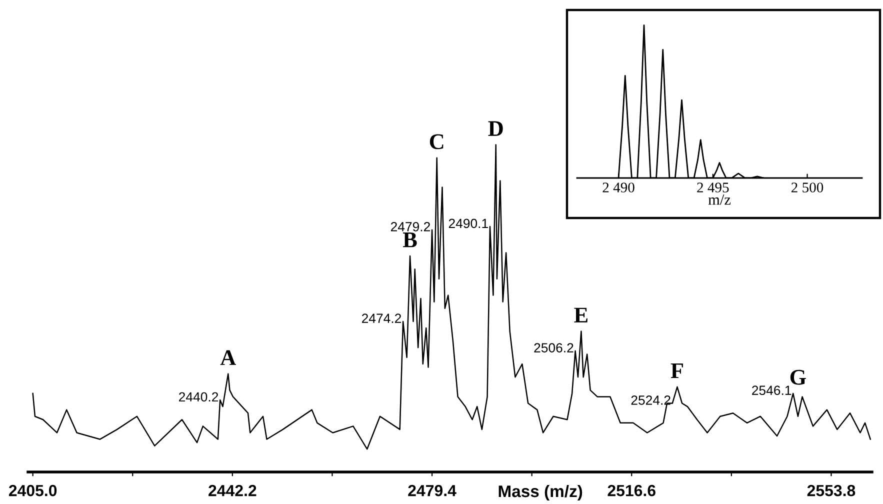  I want to click on x-tick-label: 2516.6, so click(632, 490).